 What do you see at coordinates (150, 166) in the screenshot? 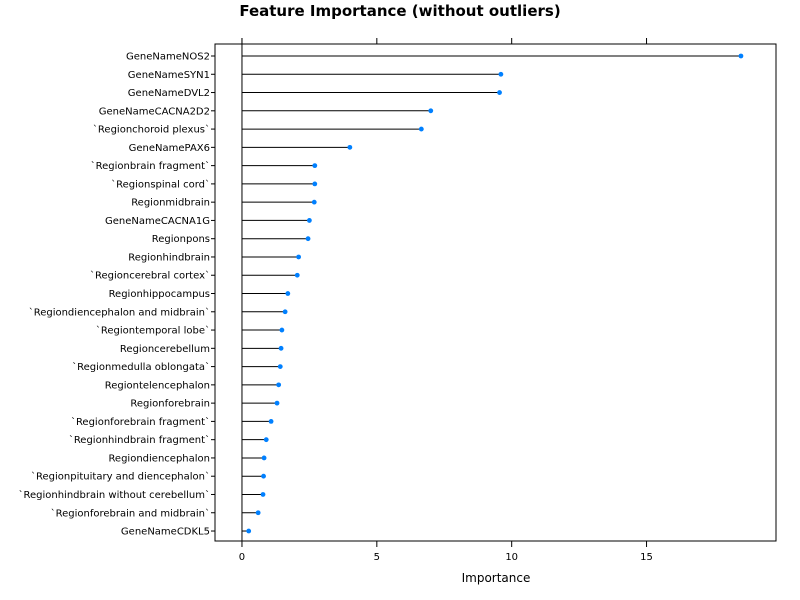
I see `category-label: `Regionbrain fragment`` at bounding box center [150, 166].